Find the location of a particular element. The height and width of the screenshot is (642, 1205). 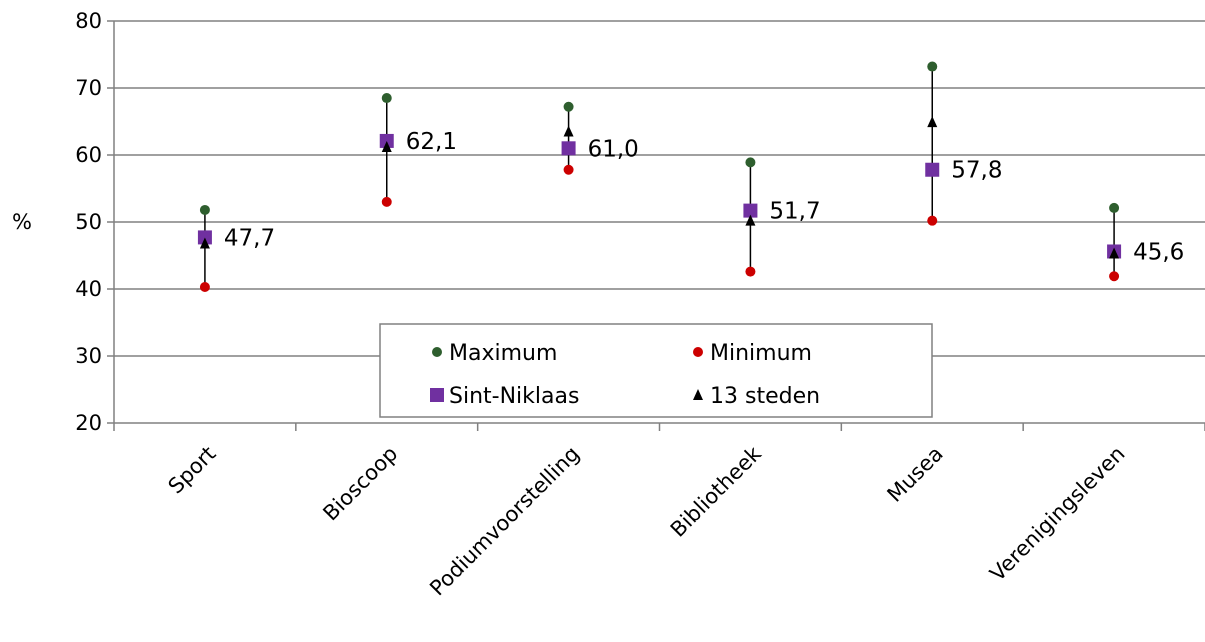

y-tick-label: 60 is located at coordinates (88, 155).